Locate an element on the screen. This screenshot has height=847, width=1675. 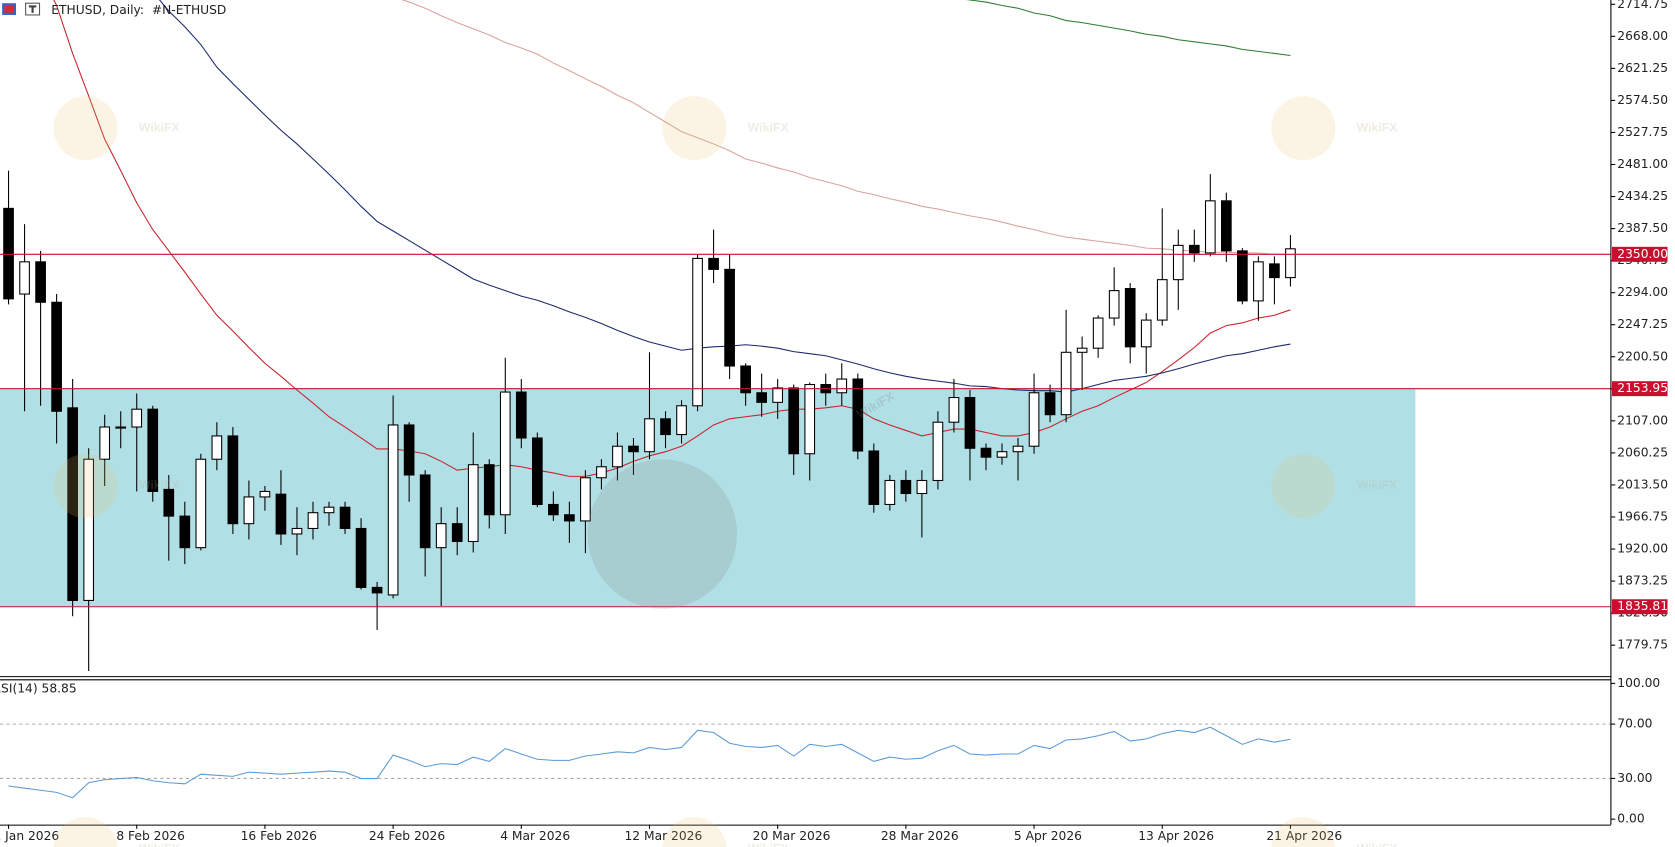
y-tick-label: 2481.00 is located at coordinates (1642, 164).